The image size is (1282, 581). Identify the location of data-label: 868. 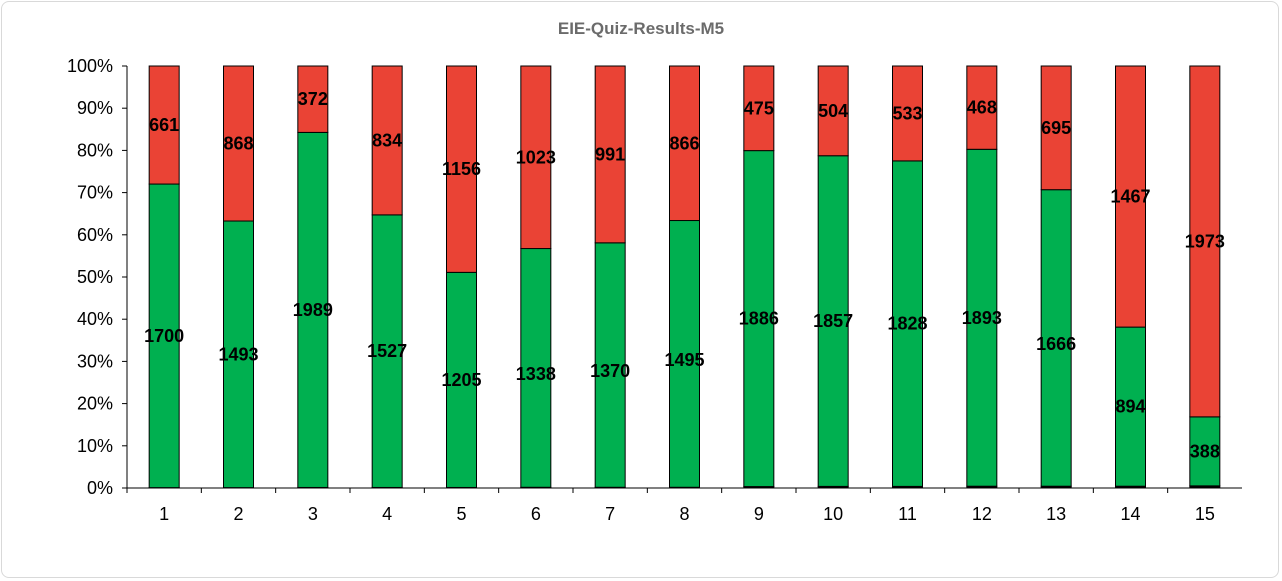
(238, 144).